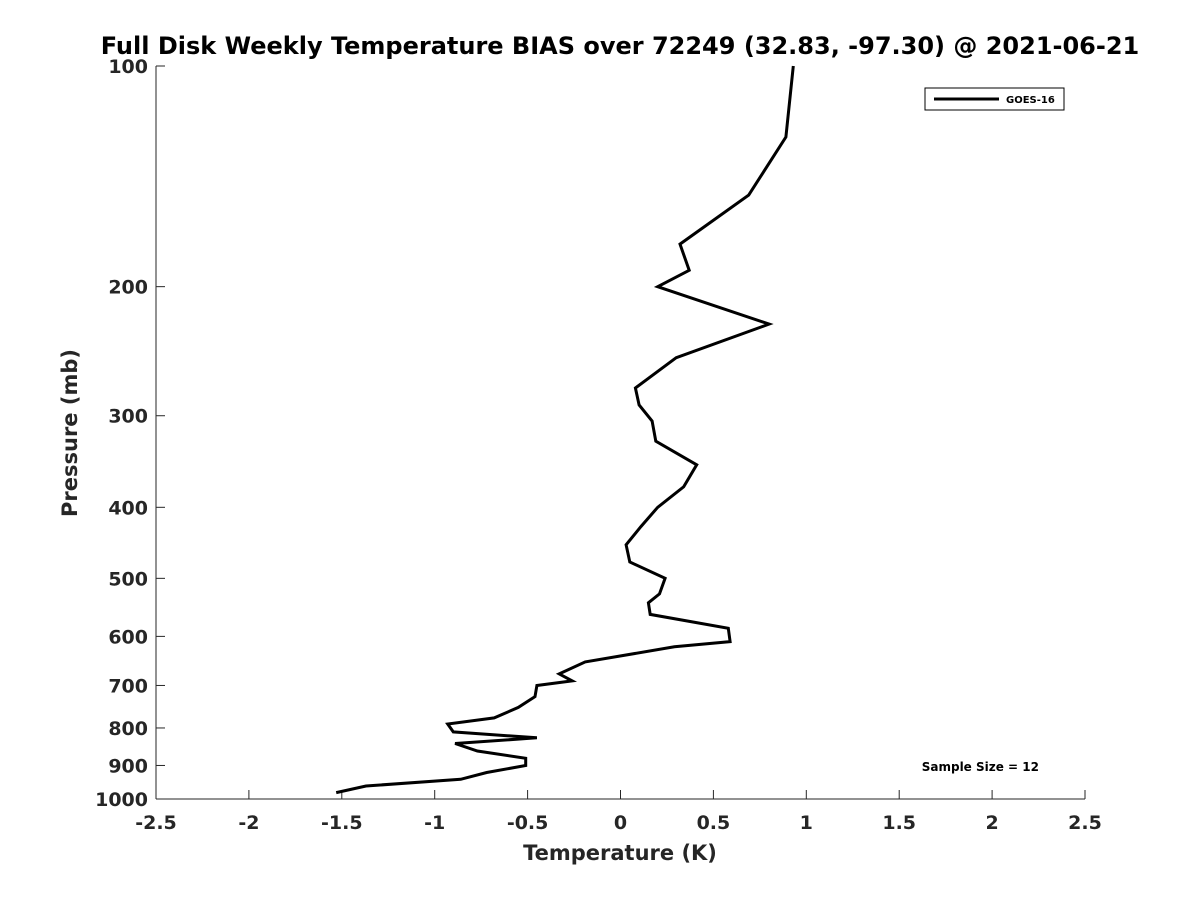 The height and width of the screenshot is (900, 1200). I want to click on x-axis-ticks: -2.5 -2 -1.5 -1 -0.5 0 0.5 1 1.5 2 2.5, so click(618, 812).